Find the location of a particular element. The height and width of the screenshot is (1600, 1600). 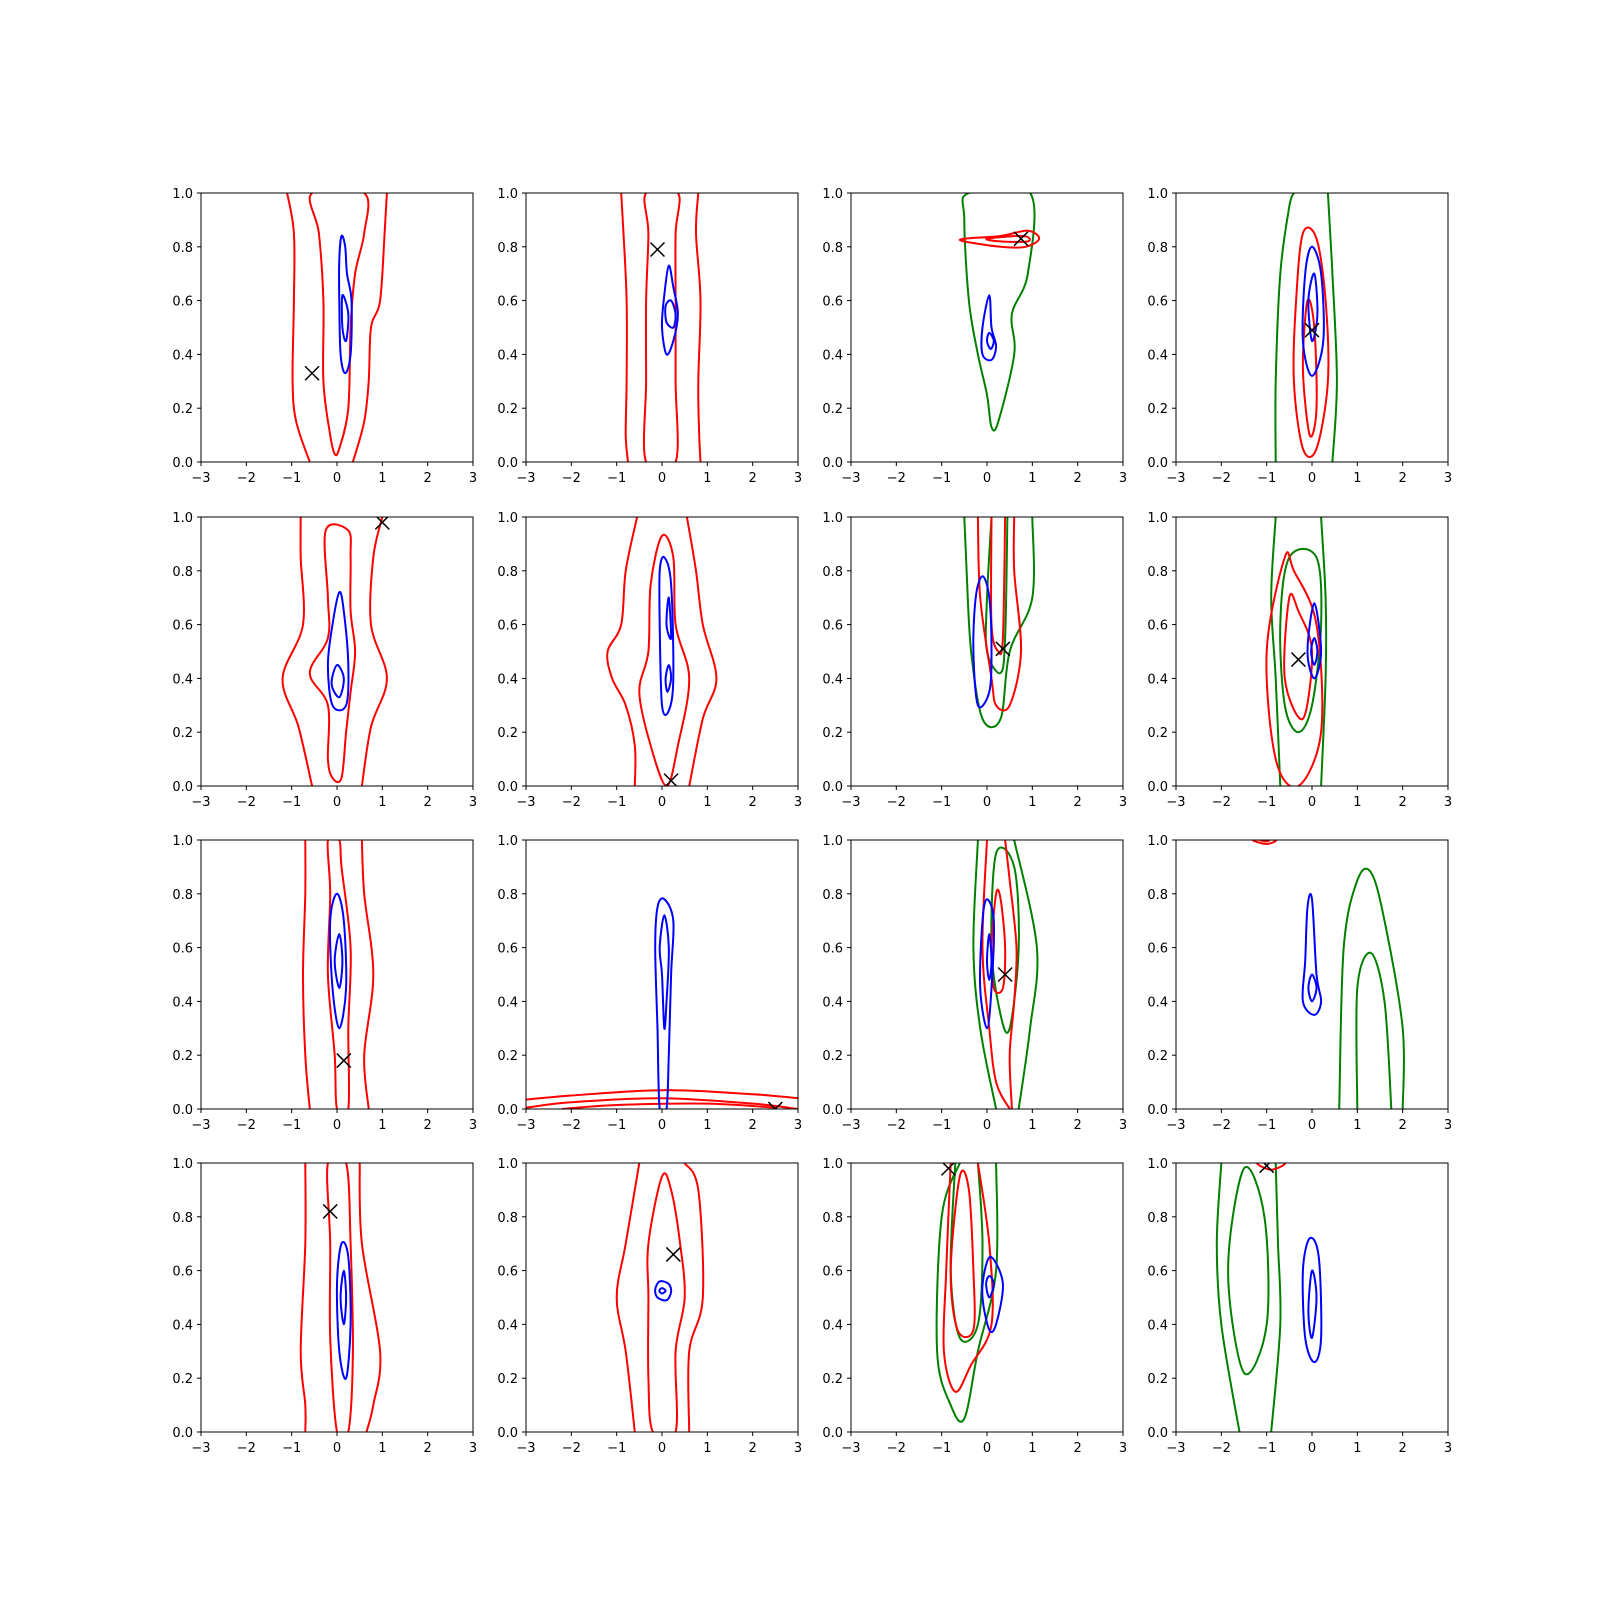

subplot-r0-c3: −3 −2 −1 0 1 2 3 0.0 0.2 0.4 0.6 0.8 1.0 is located at coordinates (1299, 336).